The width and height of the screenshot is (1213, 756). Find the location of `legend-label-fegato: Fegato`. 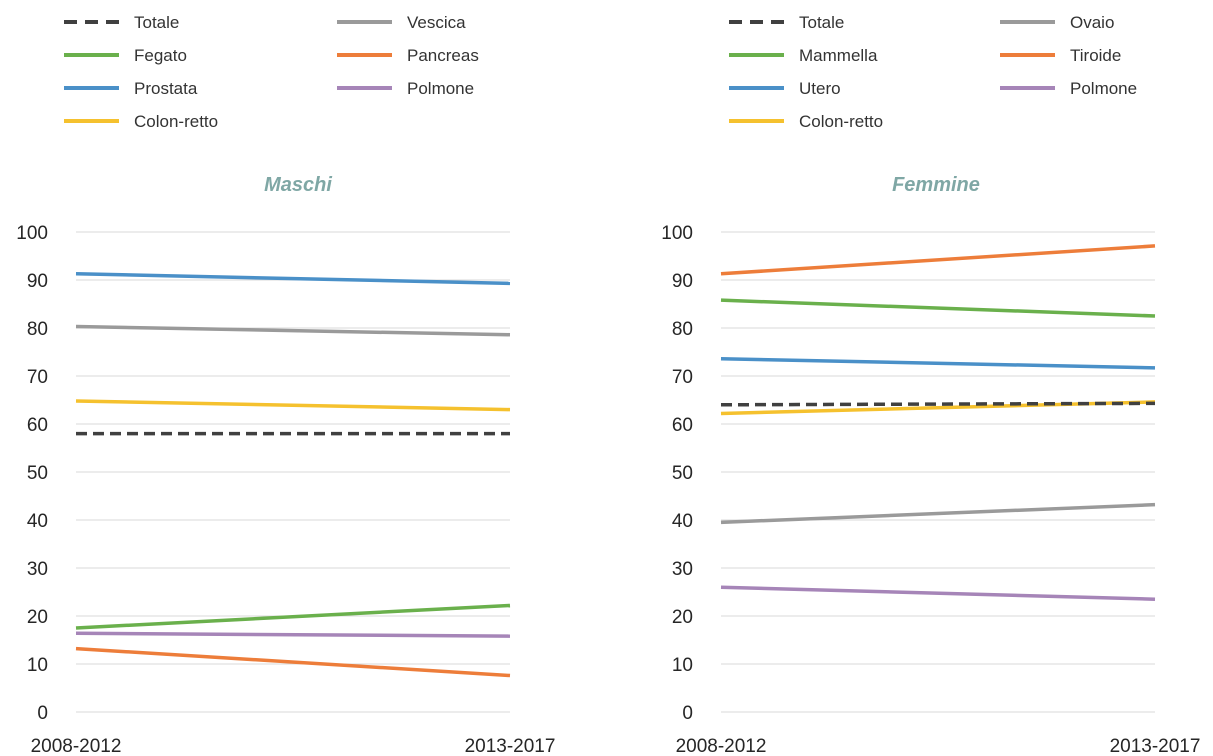

legend-label-fegato: Fegato is located at coordinates (160, 55).